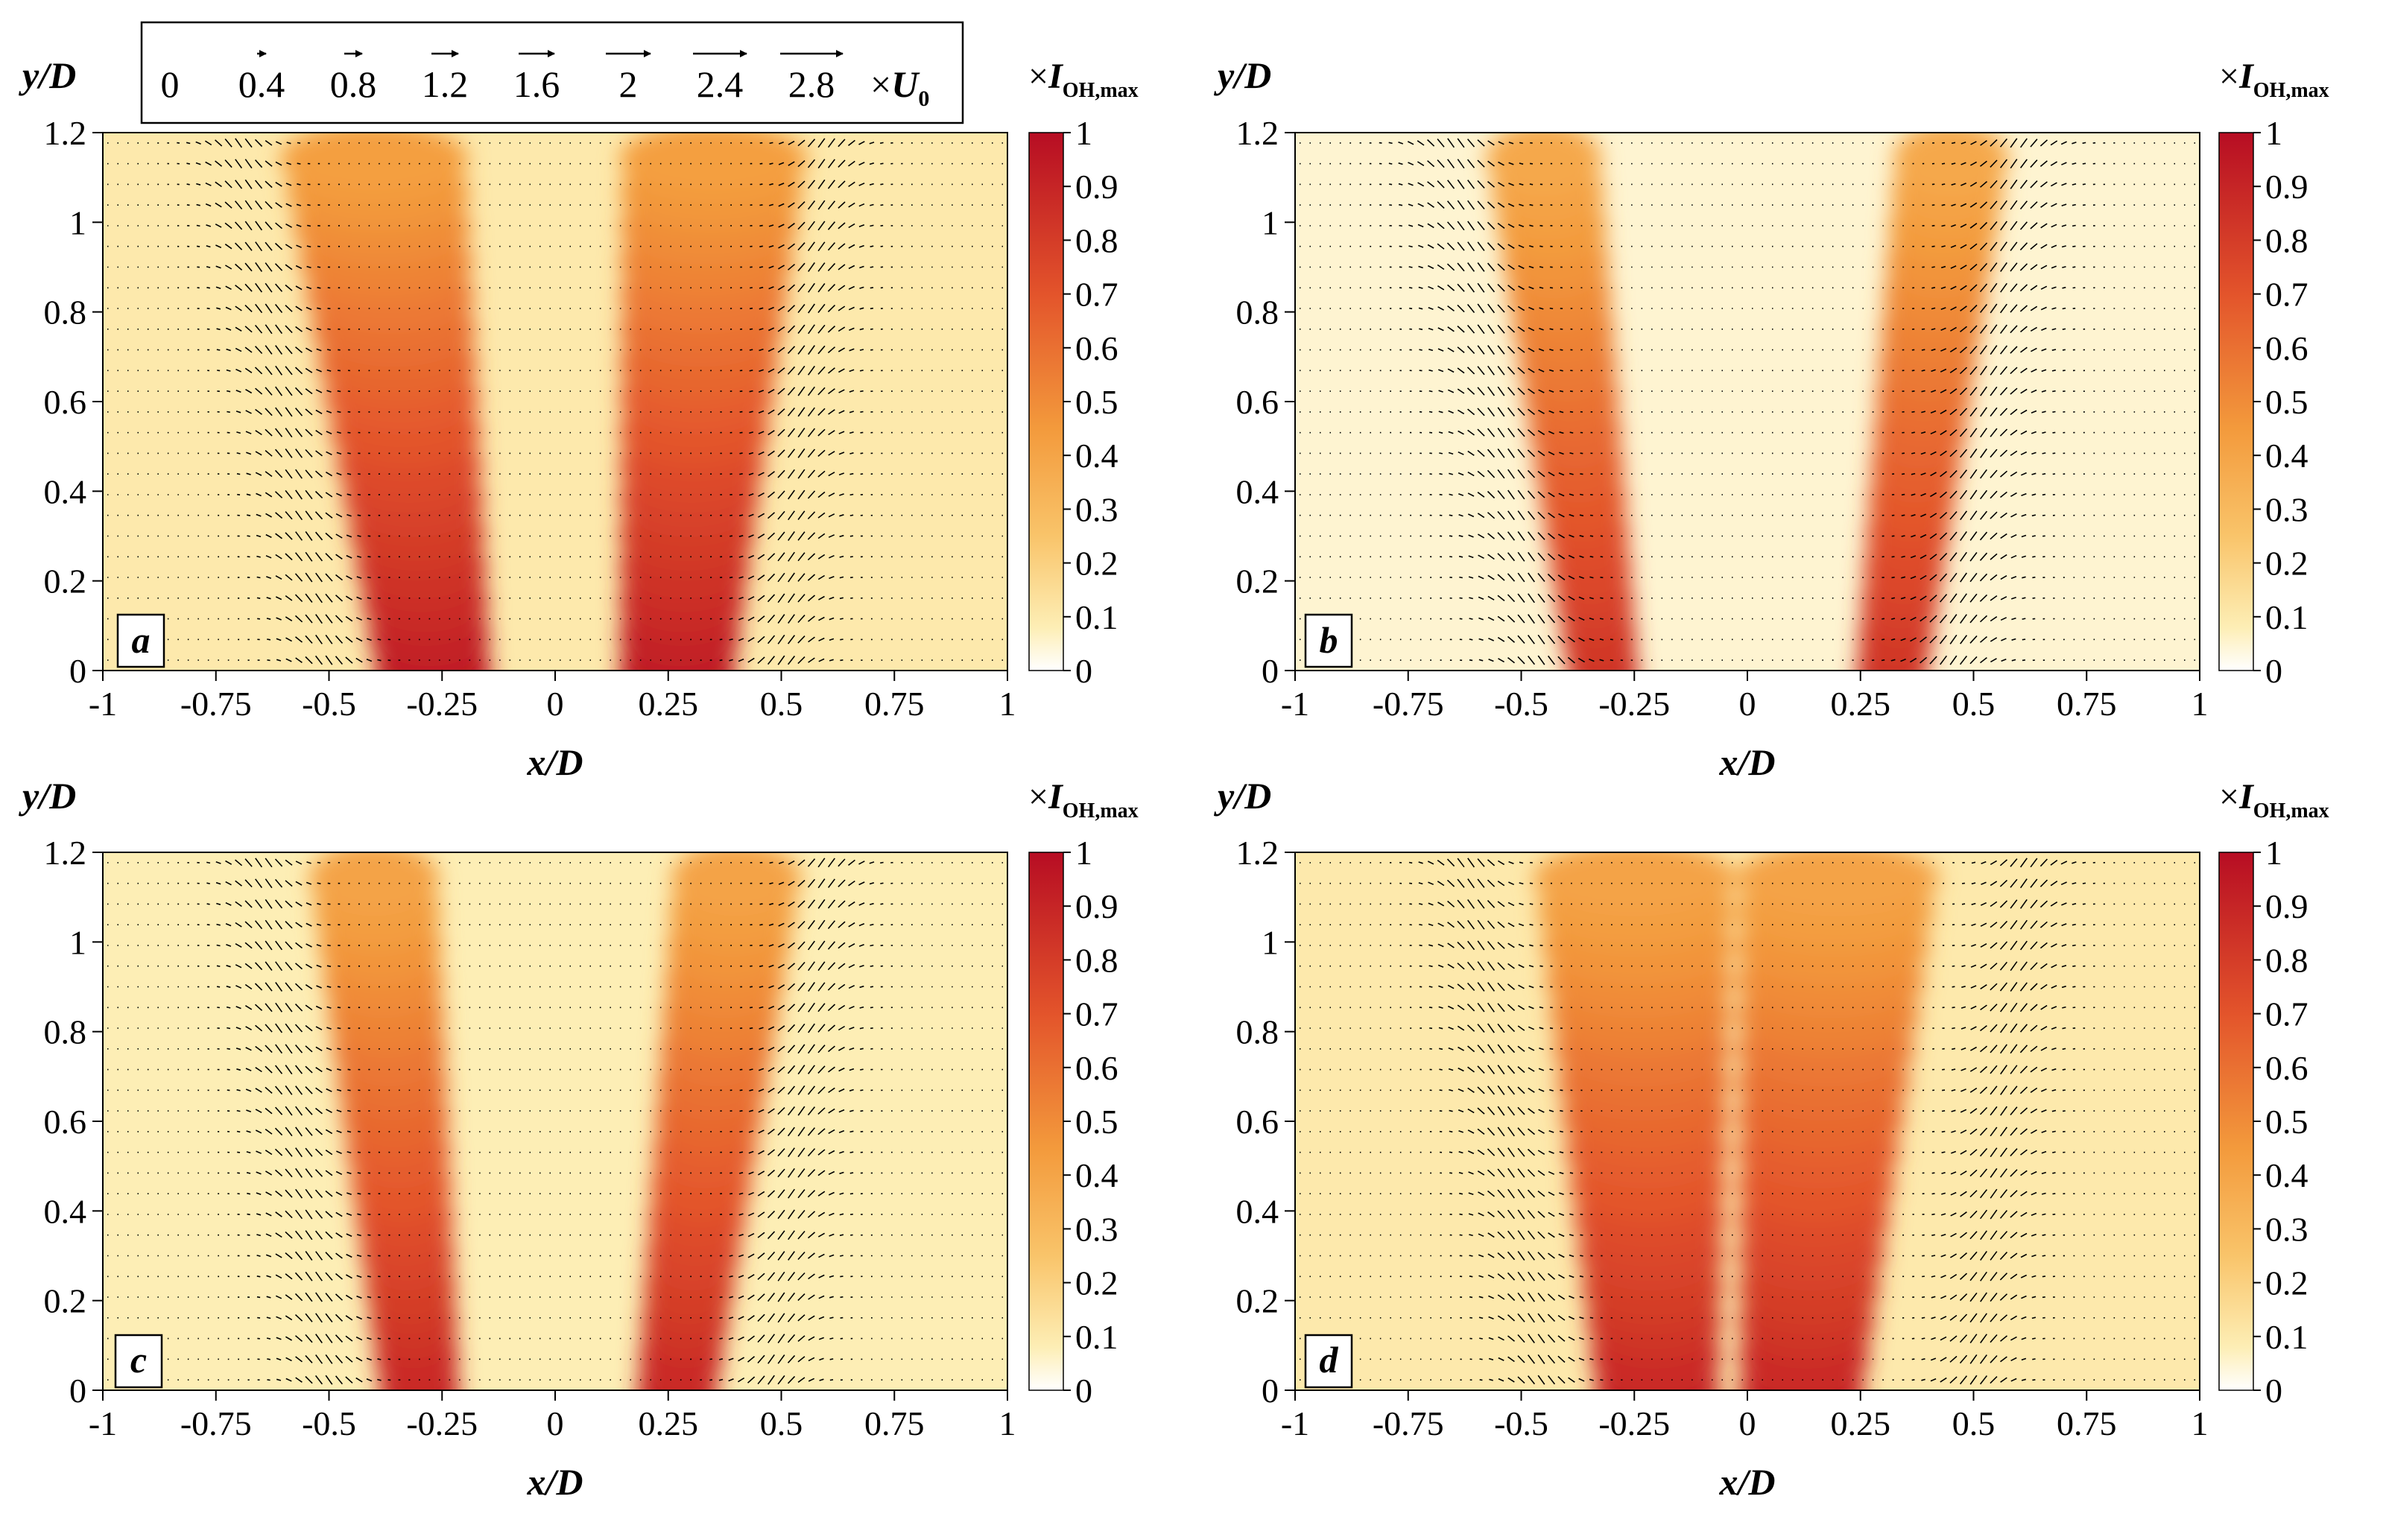 The height and width of the screenshot is (1540, 2383). I want to click on velocity-legend-label: 2, so click(628, 84).